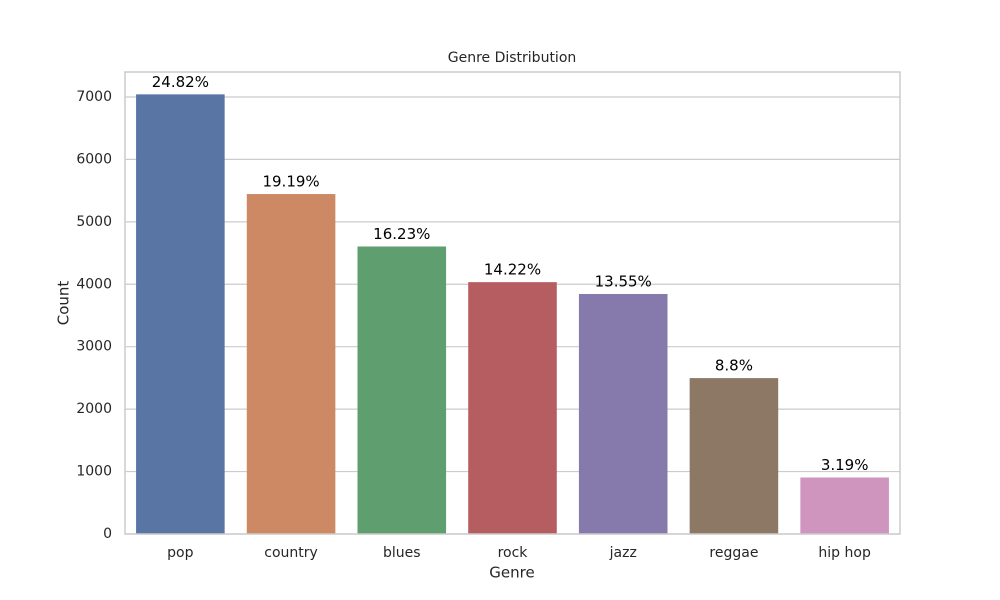 The width and height of the screenshot is (1000, 600). I want to click on y-tick-label: 6000, so click(94, 159).